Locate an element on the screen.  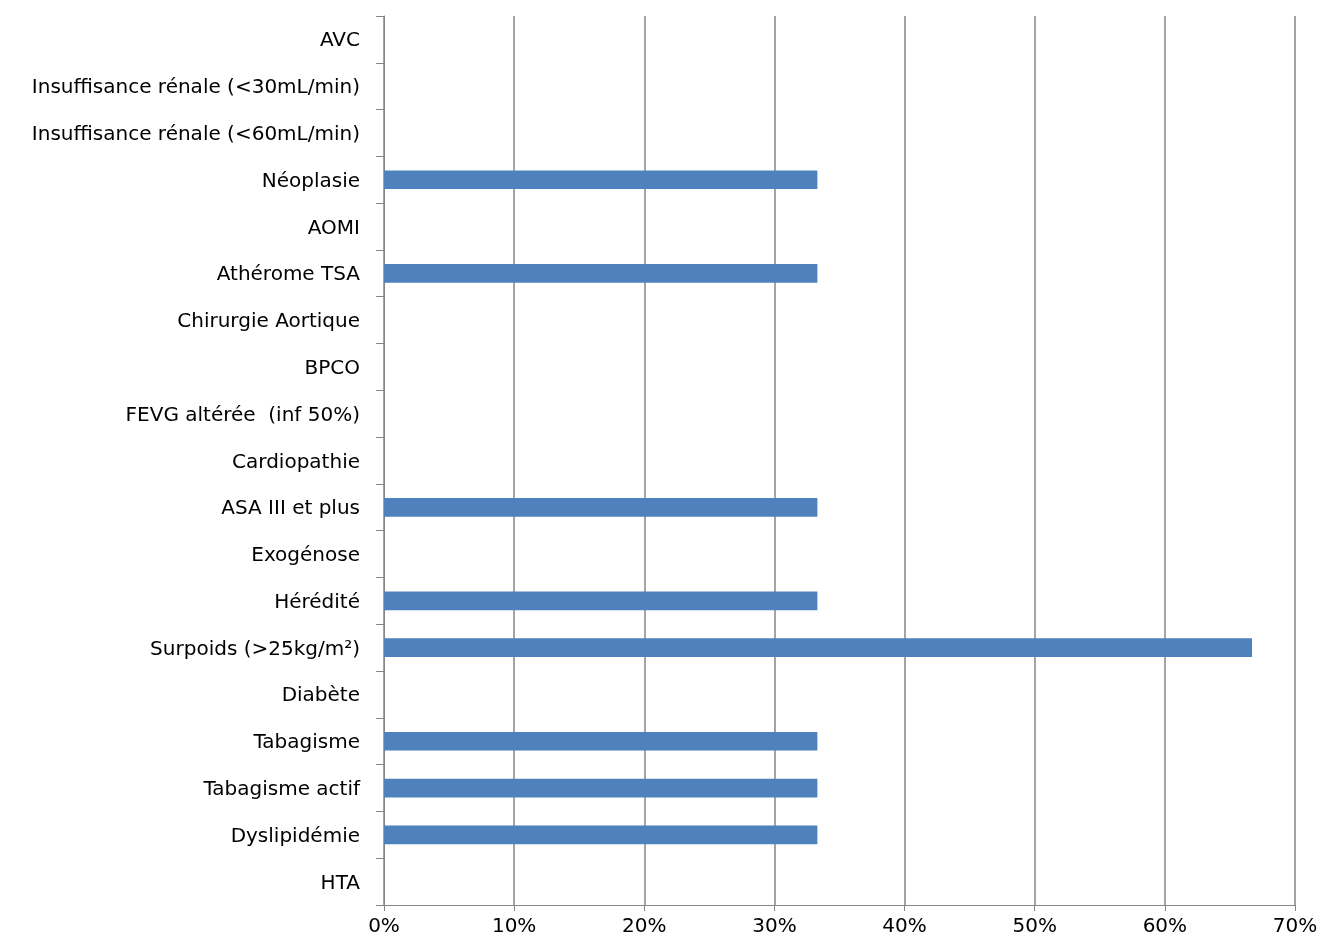
y-tick-label: Exogénose is located at coordinates (305, 554).